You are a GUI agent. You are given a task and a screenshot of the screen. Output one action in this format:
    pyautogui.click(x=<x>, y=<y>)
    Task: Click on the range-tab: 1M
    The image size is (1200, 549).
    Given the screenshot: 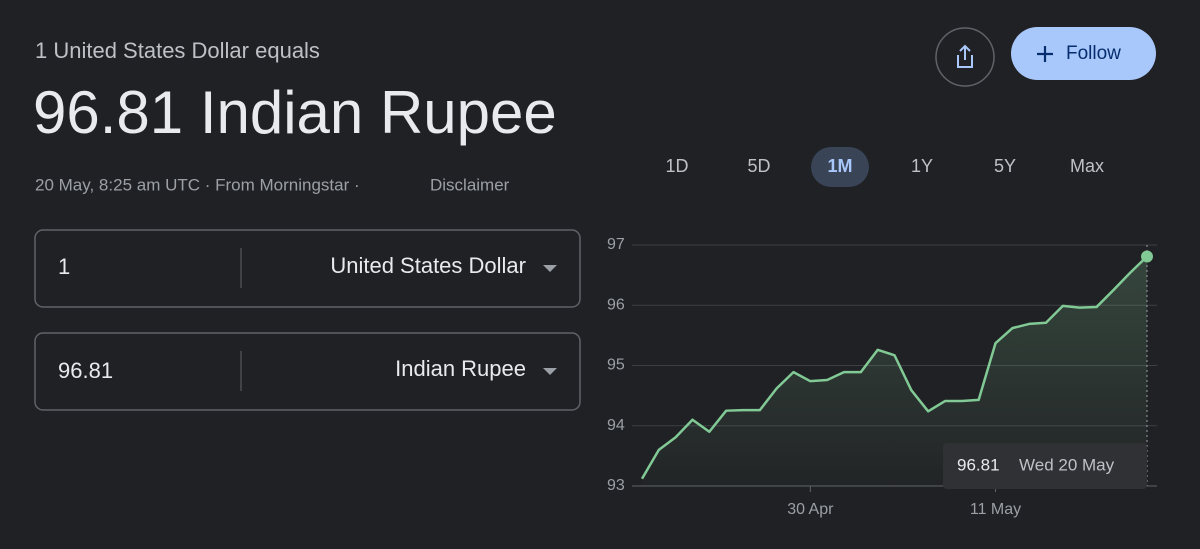 What is the action you would take?
    pyautogui.click(x=840, y=167)
    